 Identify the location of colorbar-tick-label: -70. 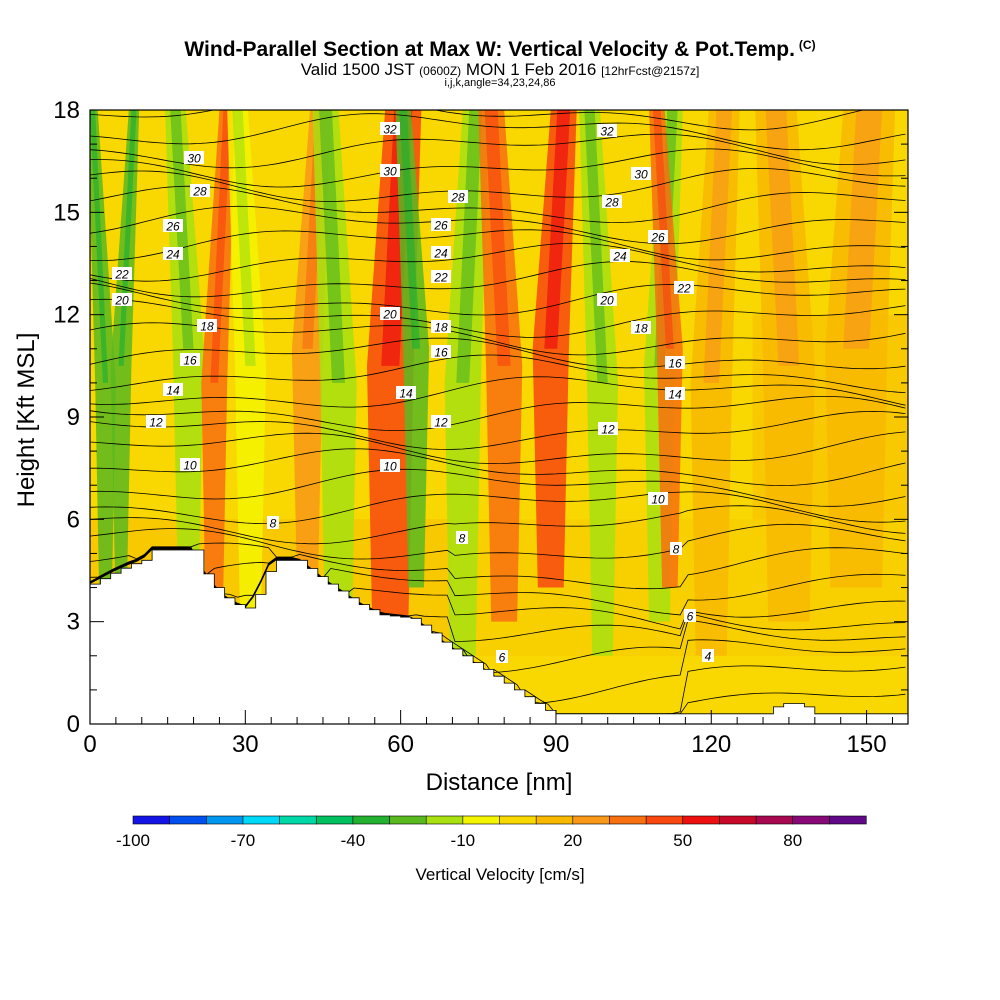
(243, 840).